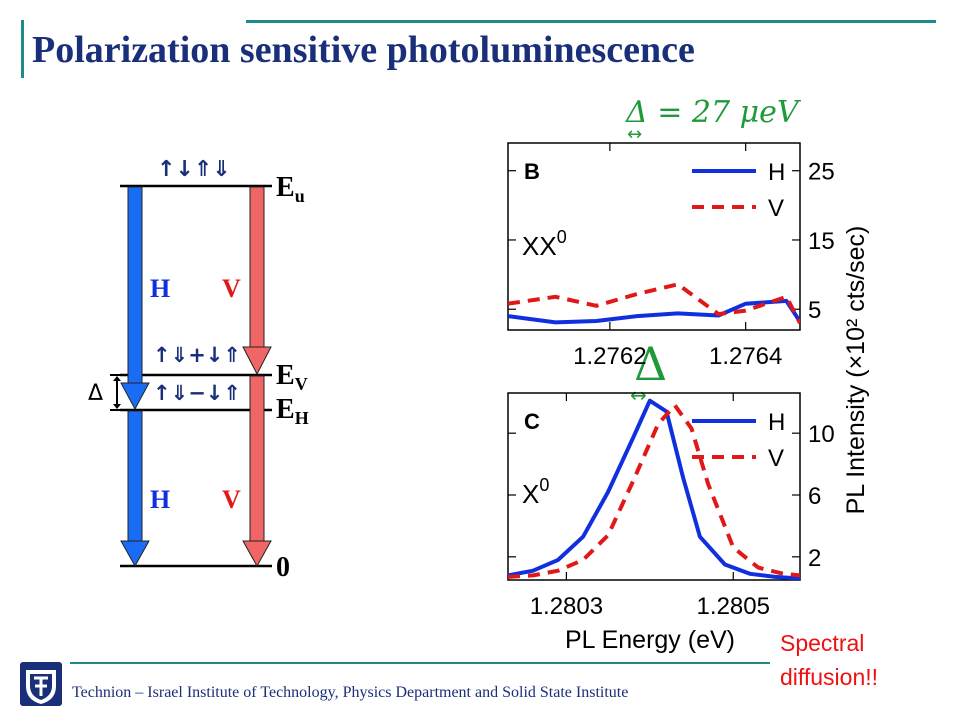  Describe the element at coordinates (420, 663) in the screenshot. I see `footer-line` at that location.